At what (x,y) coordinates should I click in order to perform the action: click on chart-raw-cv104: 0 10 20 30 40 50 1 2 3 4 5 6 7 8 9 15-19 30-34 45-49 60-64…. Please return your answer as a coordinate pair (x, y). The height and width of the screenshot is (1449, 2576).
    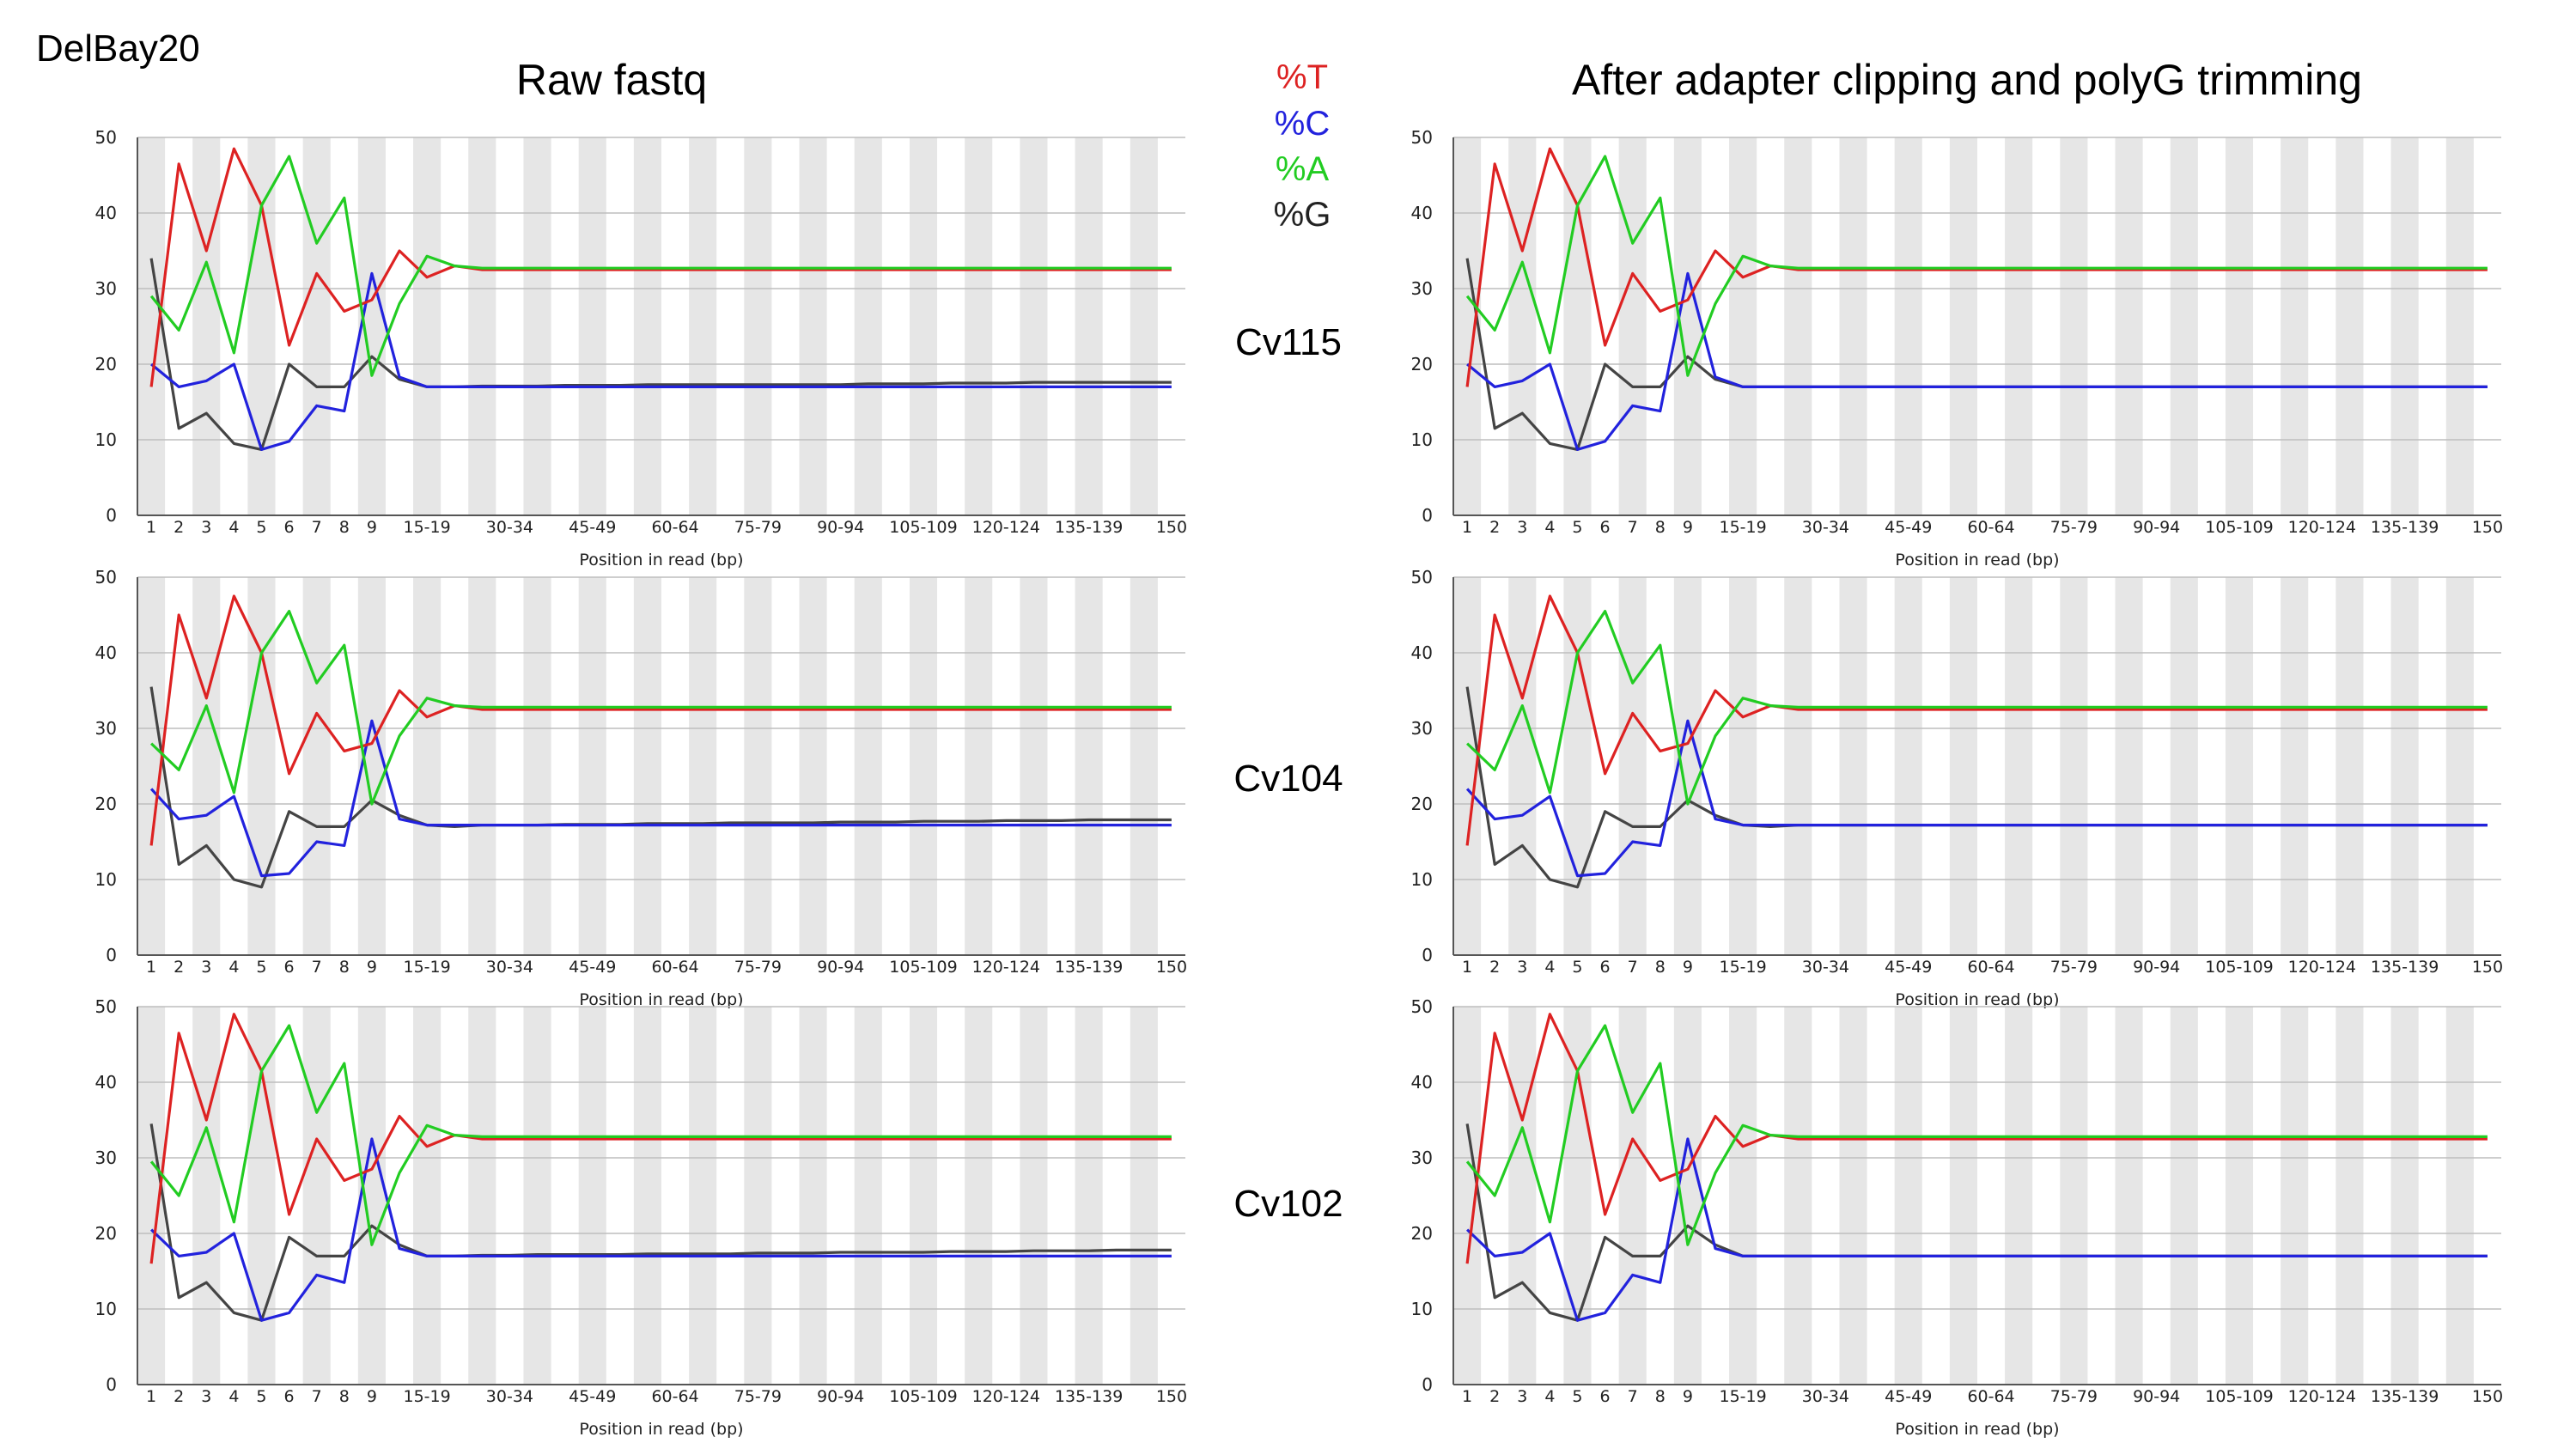
    Looking at the image, I should click on (641, 788).